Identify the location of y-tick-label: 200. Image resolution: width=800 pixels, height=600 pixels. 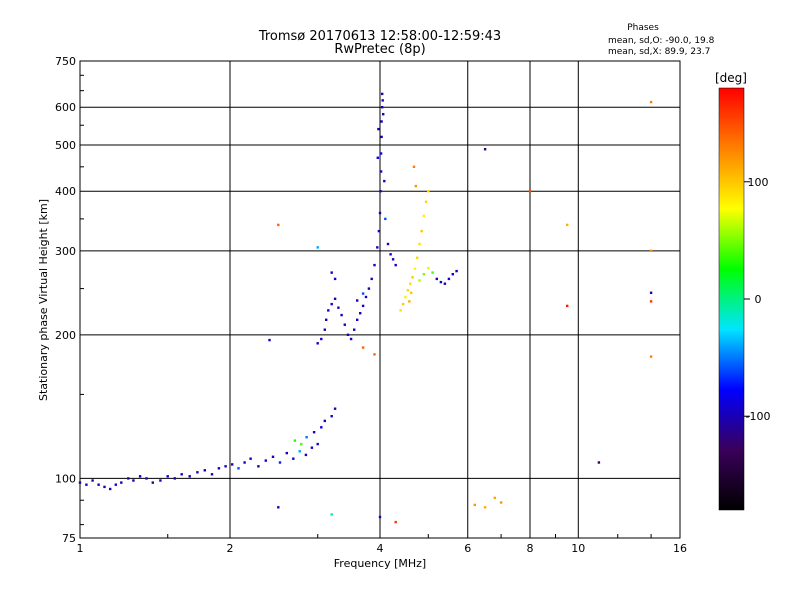
(65, 335).